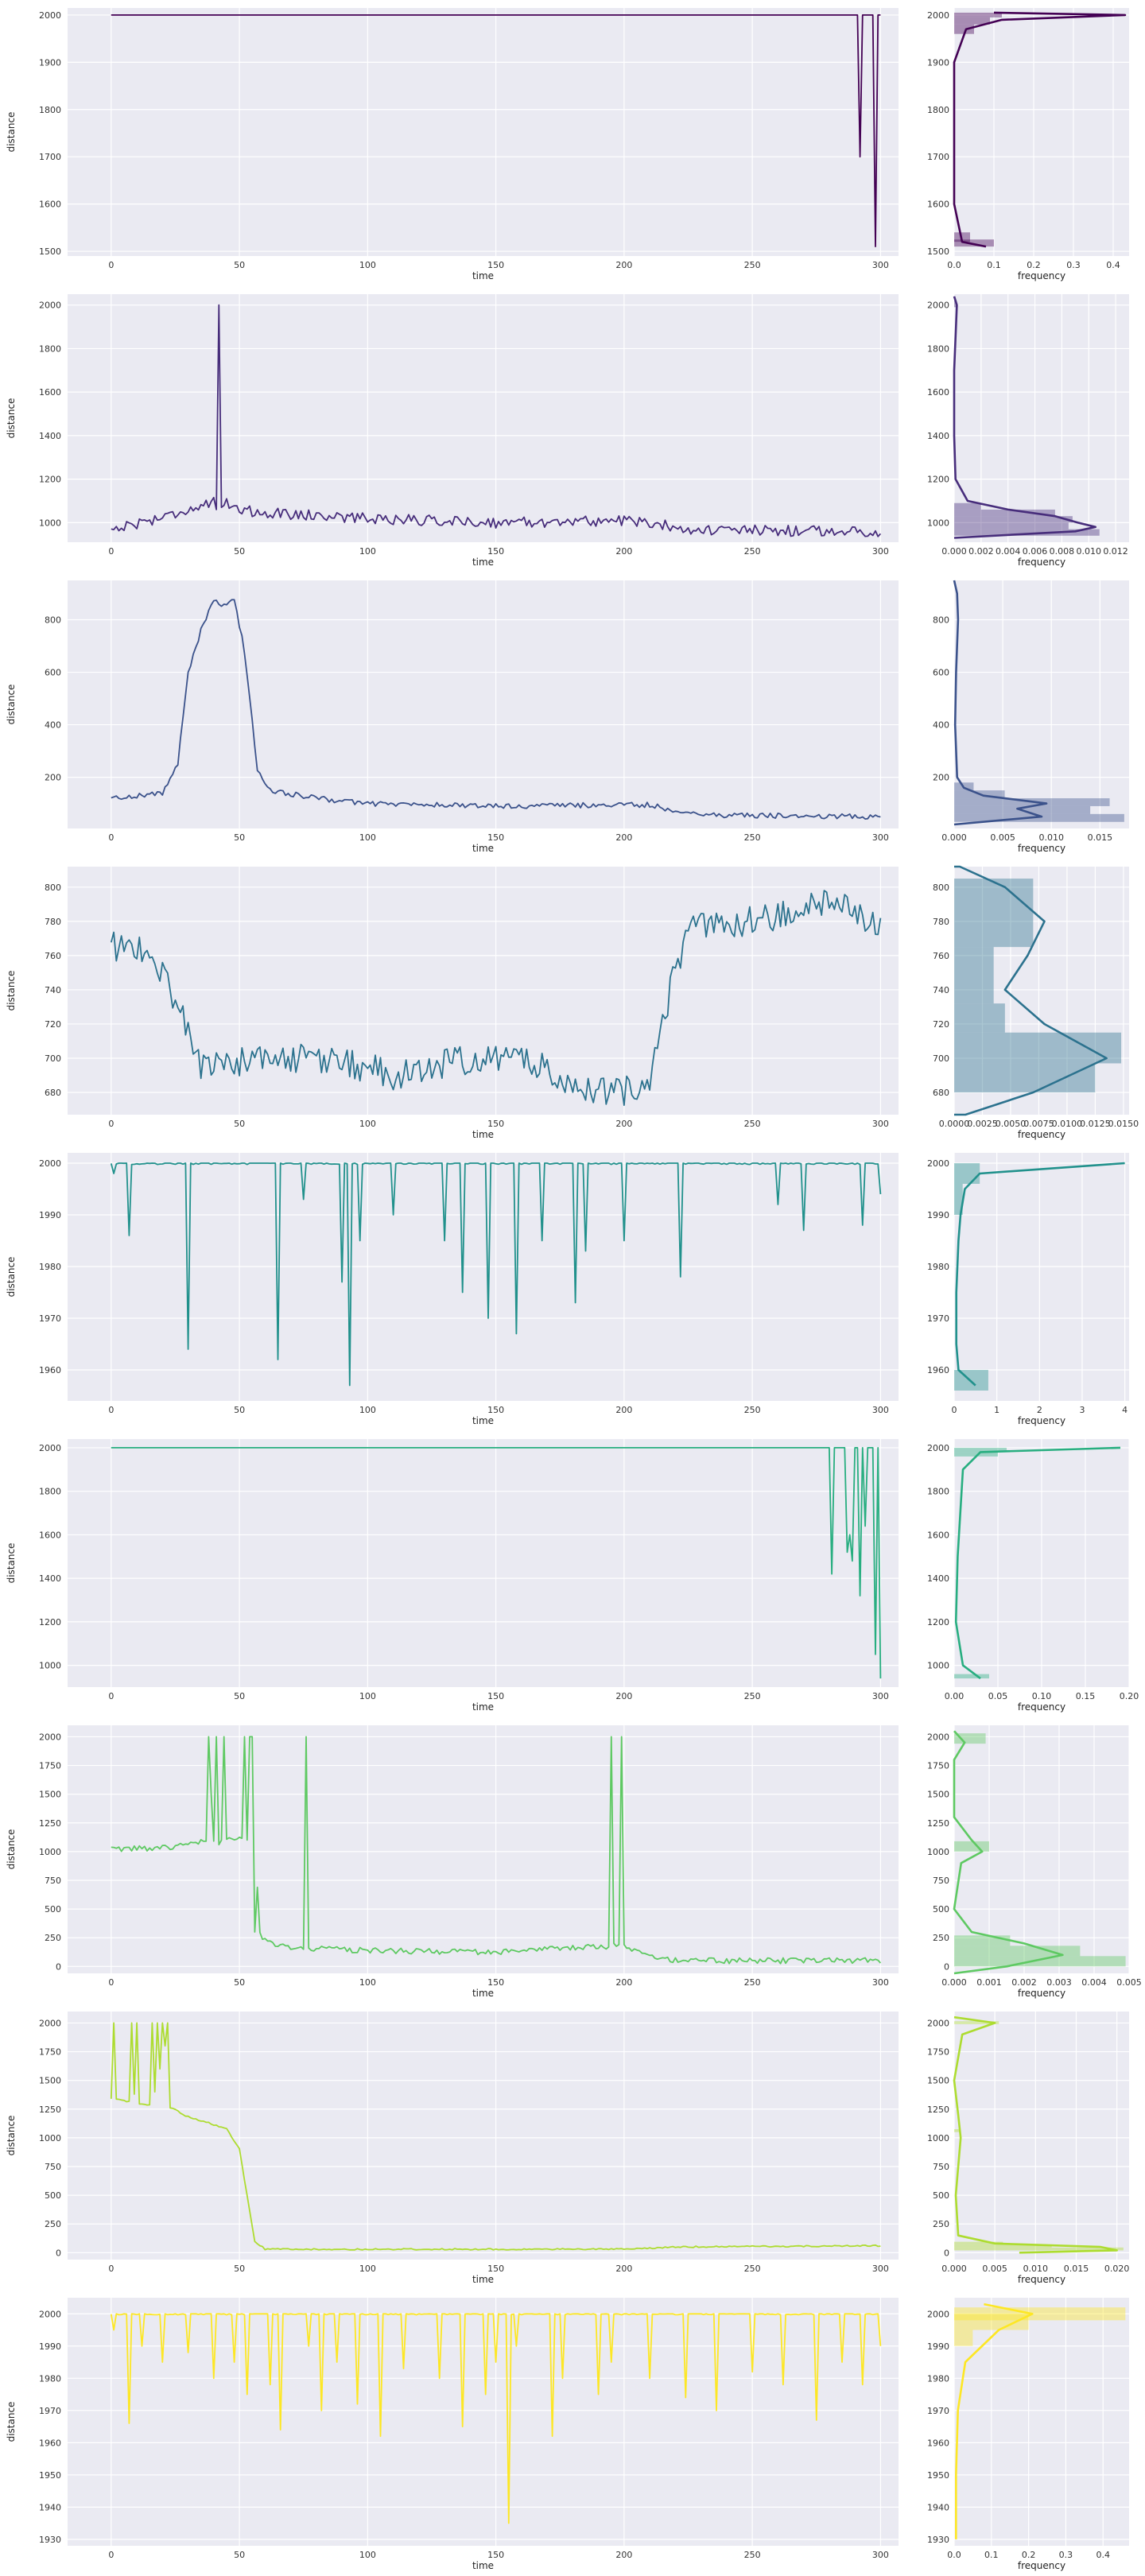 The image size is (1145, 2576). Describe the element at coordinates (367, 1124) in the screenshot. I see `x-tick-label: 100` at that location.